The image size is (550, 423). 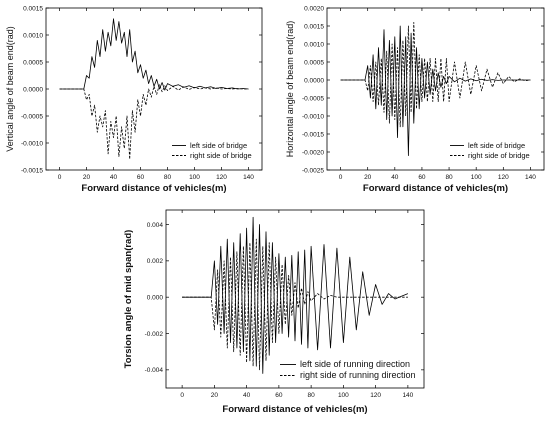 What do you see at coordinates (313, 152) in the screenshot?
I see `y-tick-label: -0.0020` at bounding box center [313, 152].